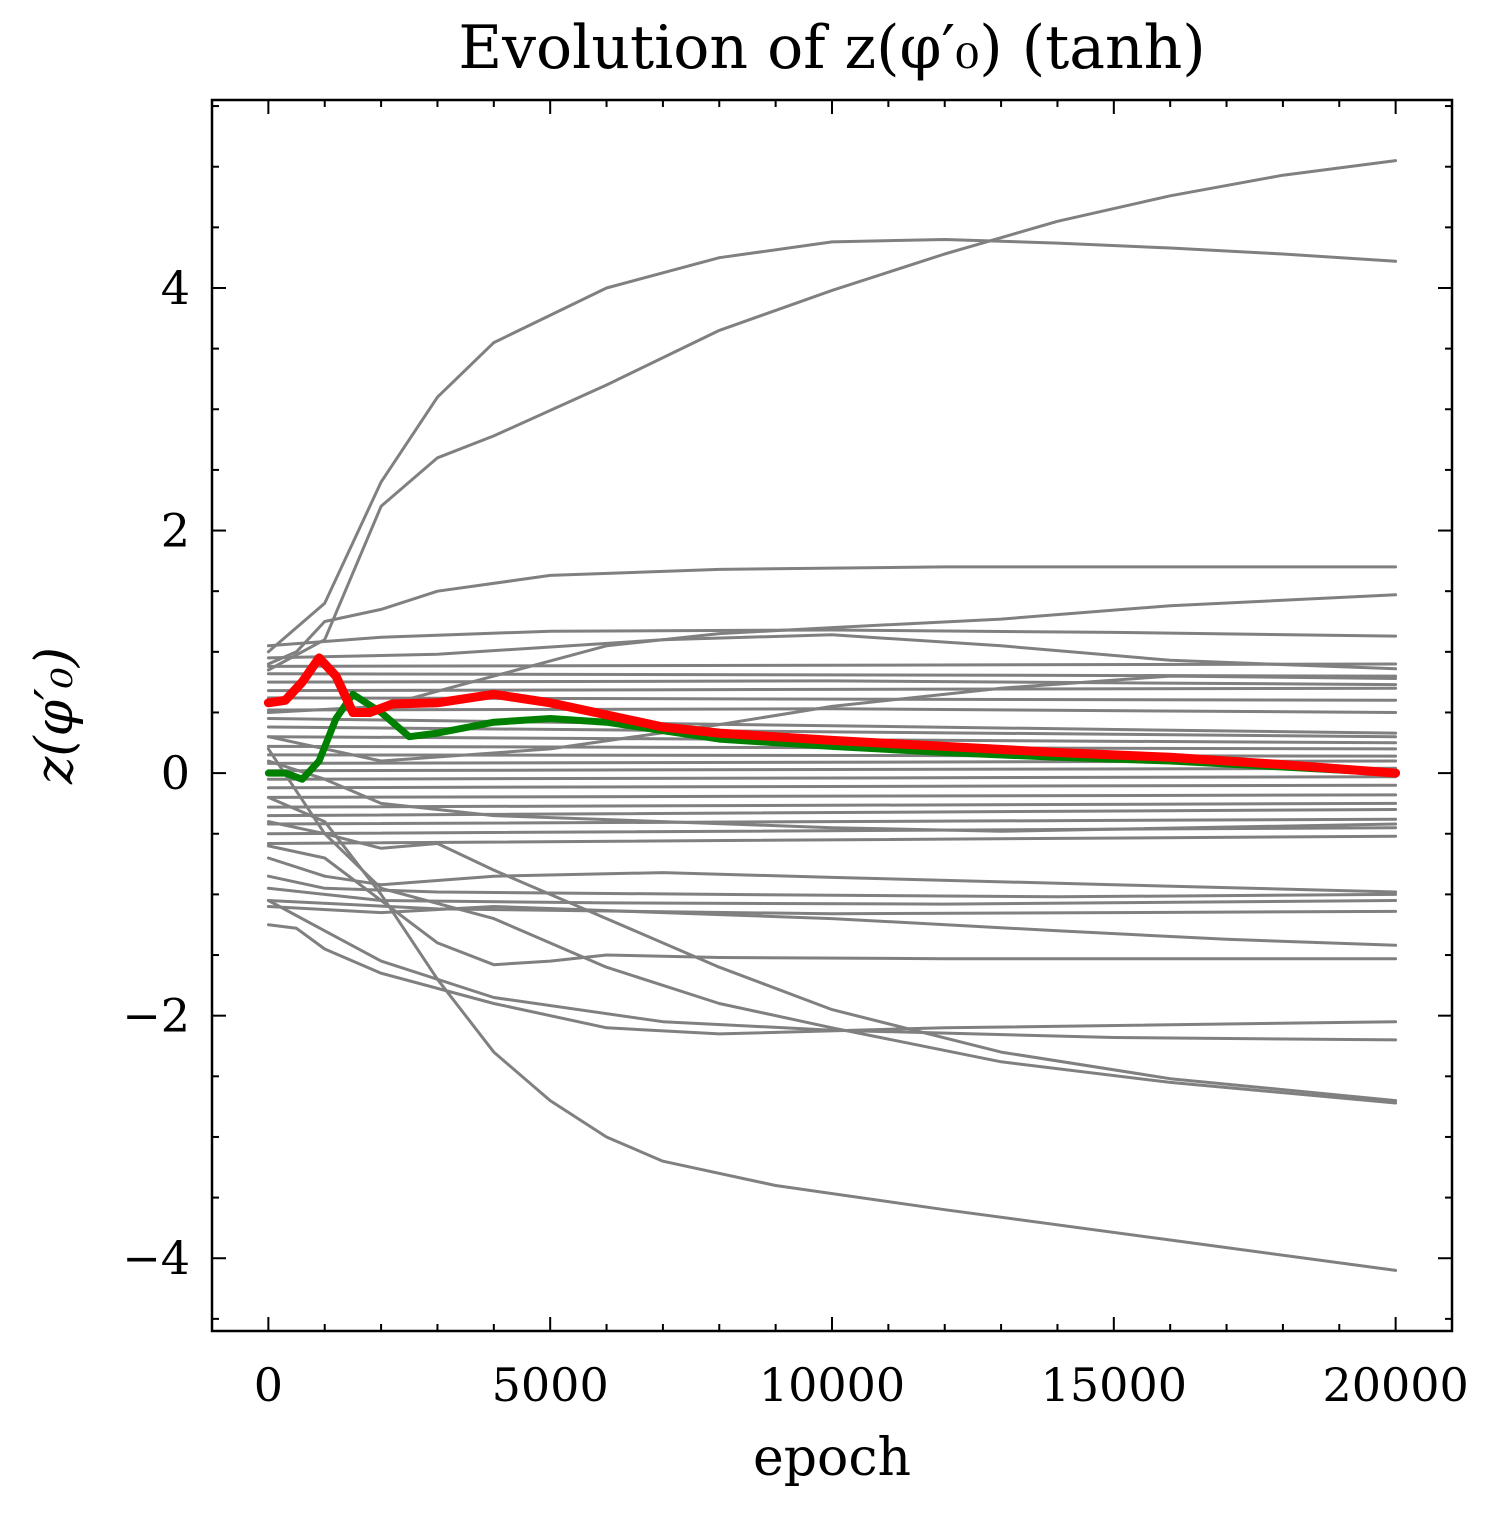 This screenshot has height=1514, width=1485. What do you see at coordinates (832, 1458) in the screenshot?
I see `x-axis-label: epoch` at bounding box center [832, 1458].